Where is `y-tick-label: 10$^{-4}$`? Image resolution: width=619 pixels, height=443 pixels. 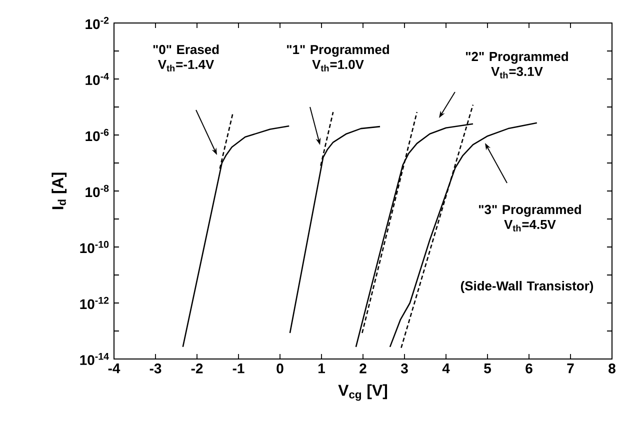
y-tick-label: 10$^{-4}$ is located at coordinates (97, 79).